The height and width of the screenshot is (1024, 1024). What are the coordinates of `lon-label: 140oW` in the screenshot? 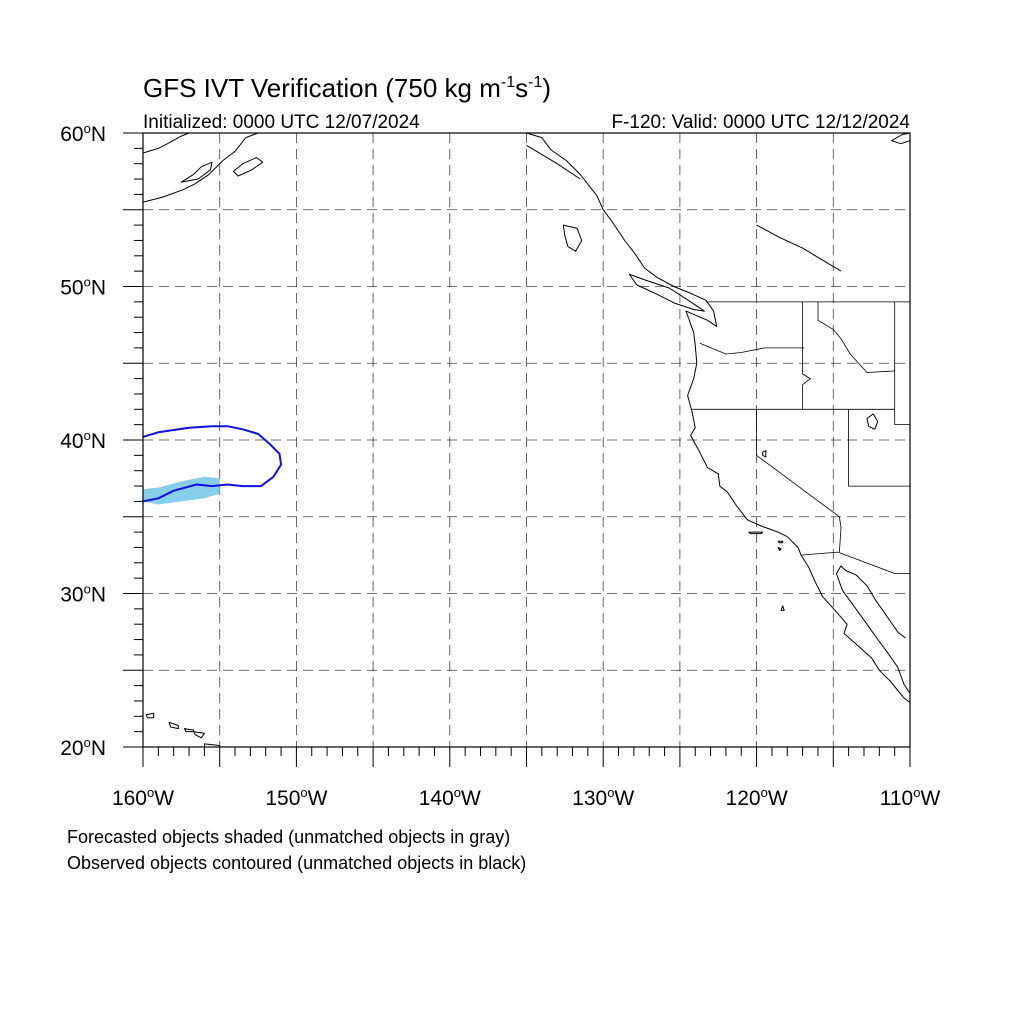 It's located at (450, 797).